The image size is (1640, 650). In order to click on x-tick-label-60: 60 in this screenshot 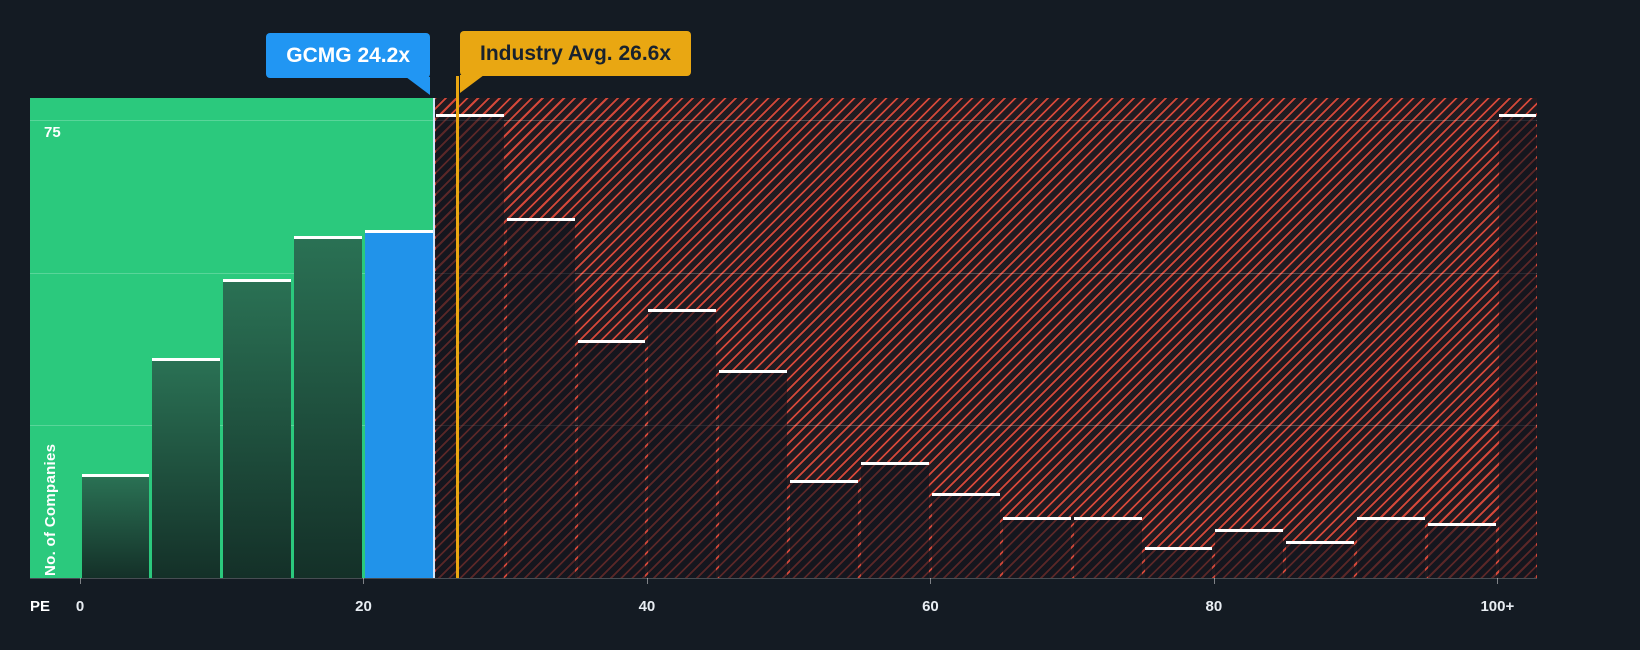, I will do `click(930, 606)`.